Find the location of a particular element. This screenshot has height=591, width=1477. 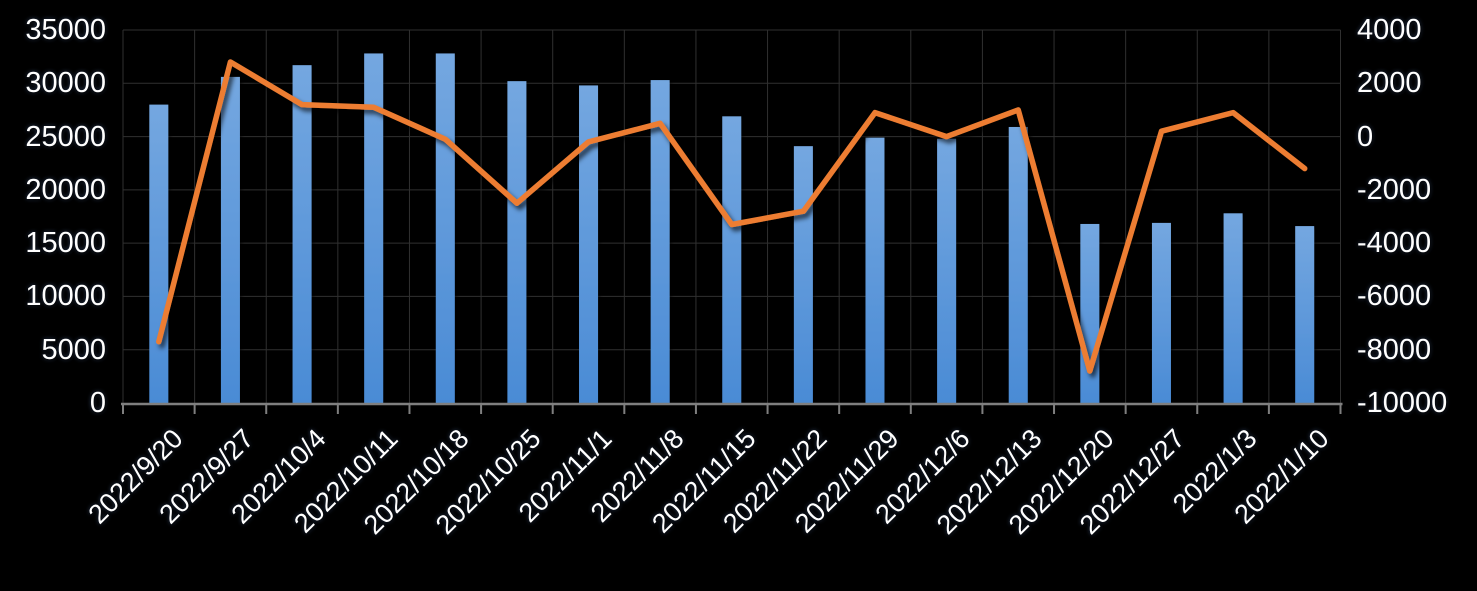

y-axis-right-label: 0 is located at coordinates (1365, 136).